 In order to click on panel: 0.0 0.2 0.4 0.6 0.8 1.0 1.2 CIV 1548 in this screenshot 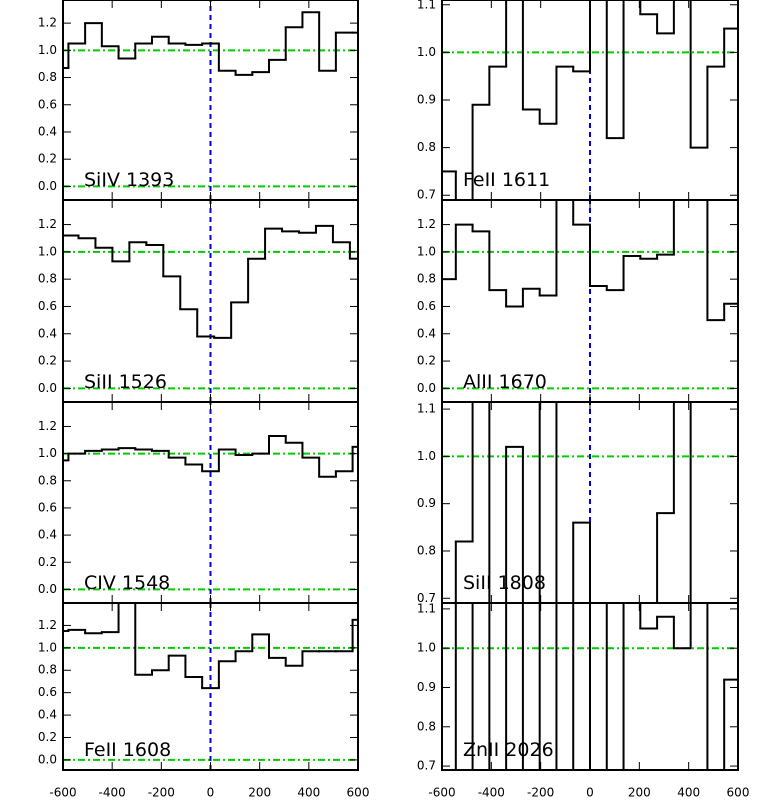, I will do `click(198, 502)`.